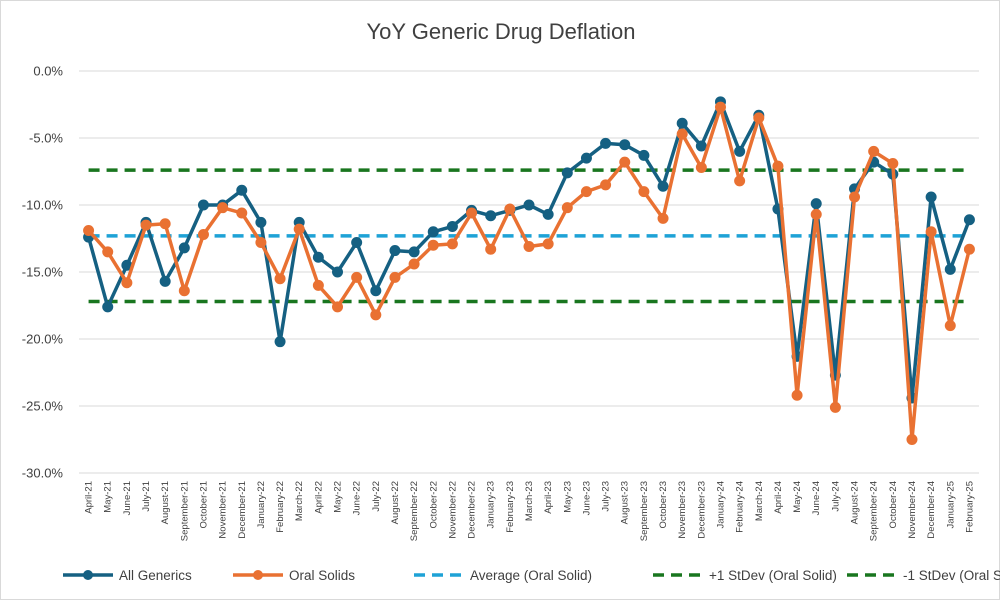 This screenshot has width=1000, height=601. I want to click on x-tick-label: January-25, so click(950, 505).